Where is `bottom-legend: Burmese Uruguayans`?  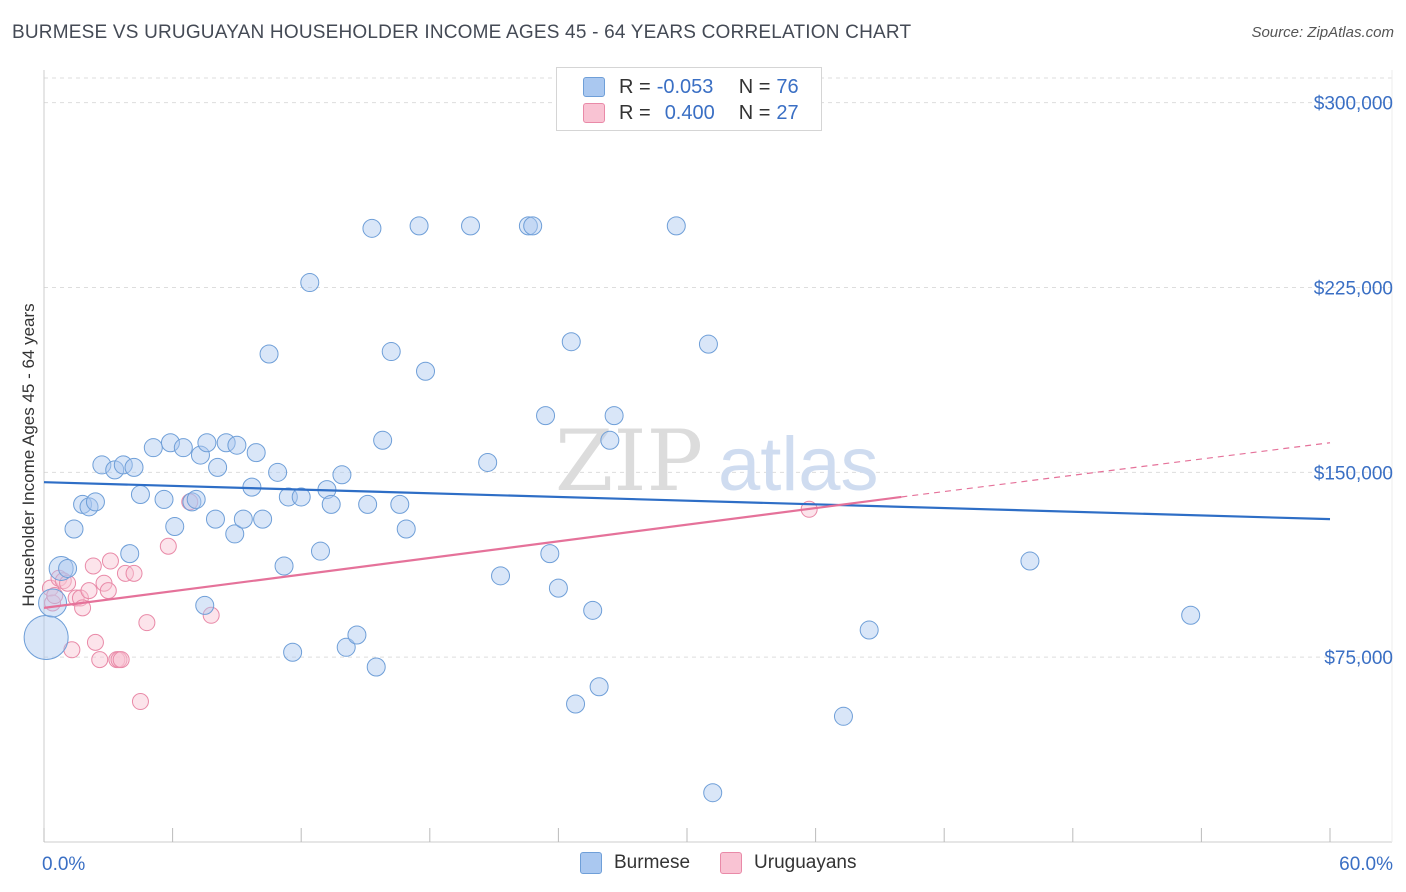 bottom-legend: Burmese Uruguayans is located at coordinates (733, 863).